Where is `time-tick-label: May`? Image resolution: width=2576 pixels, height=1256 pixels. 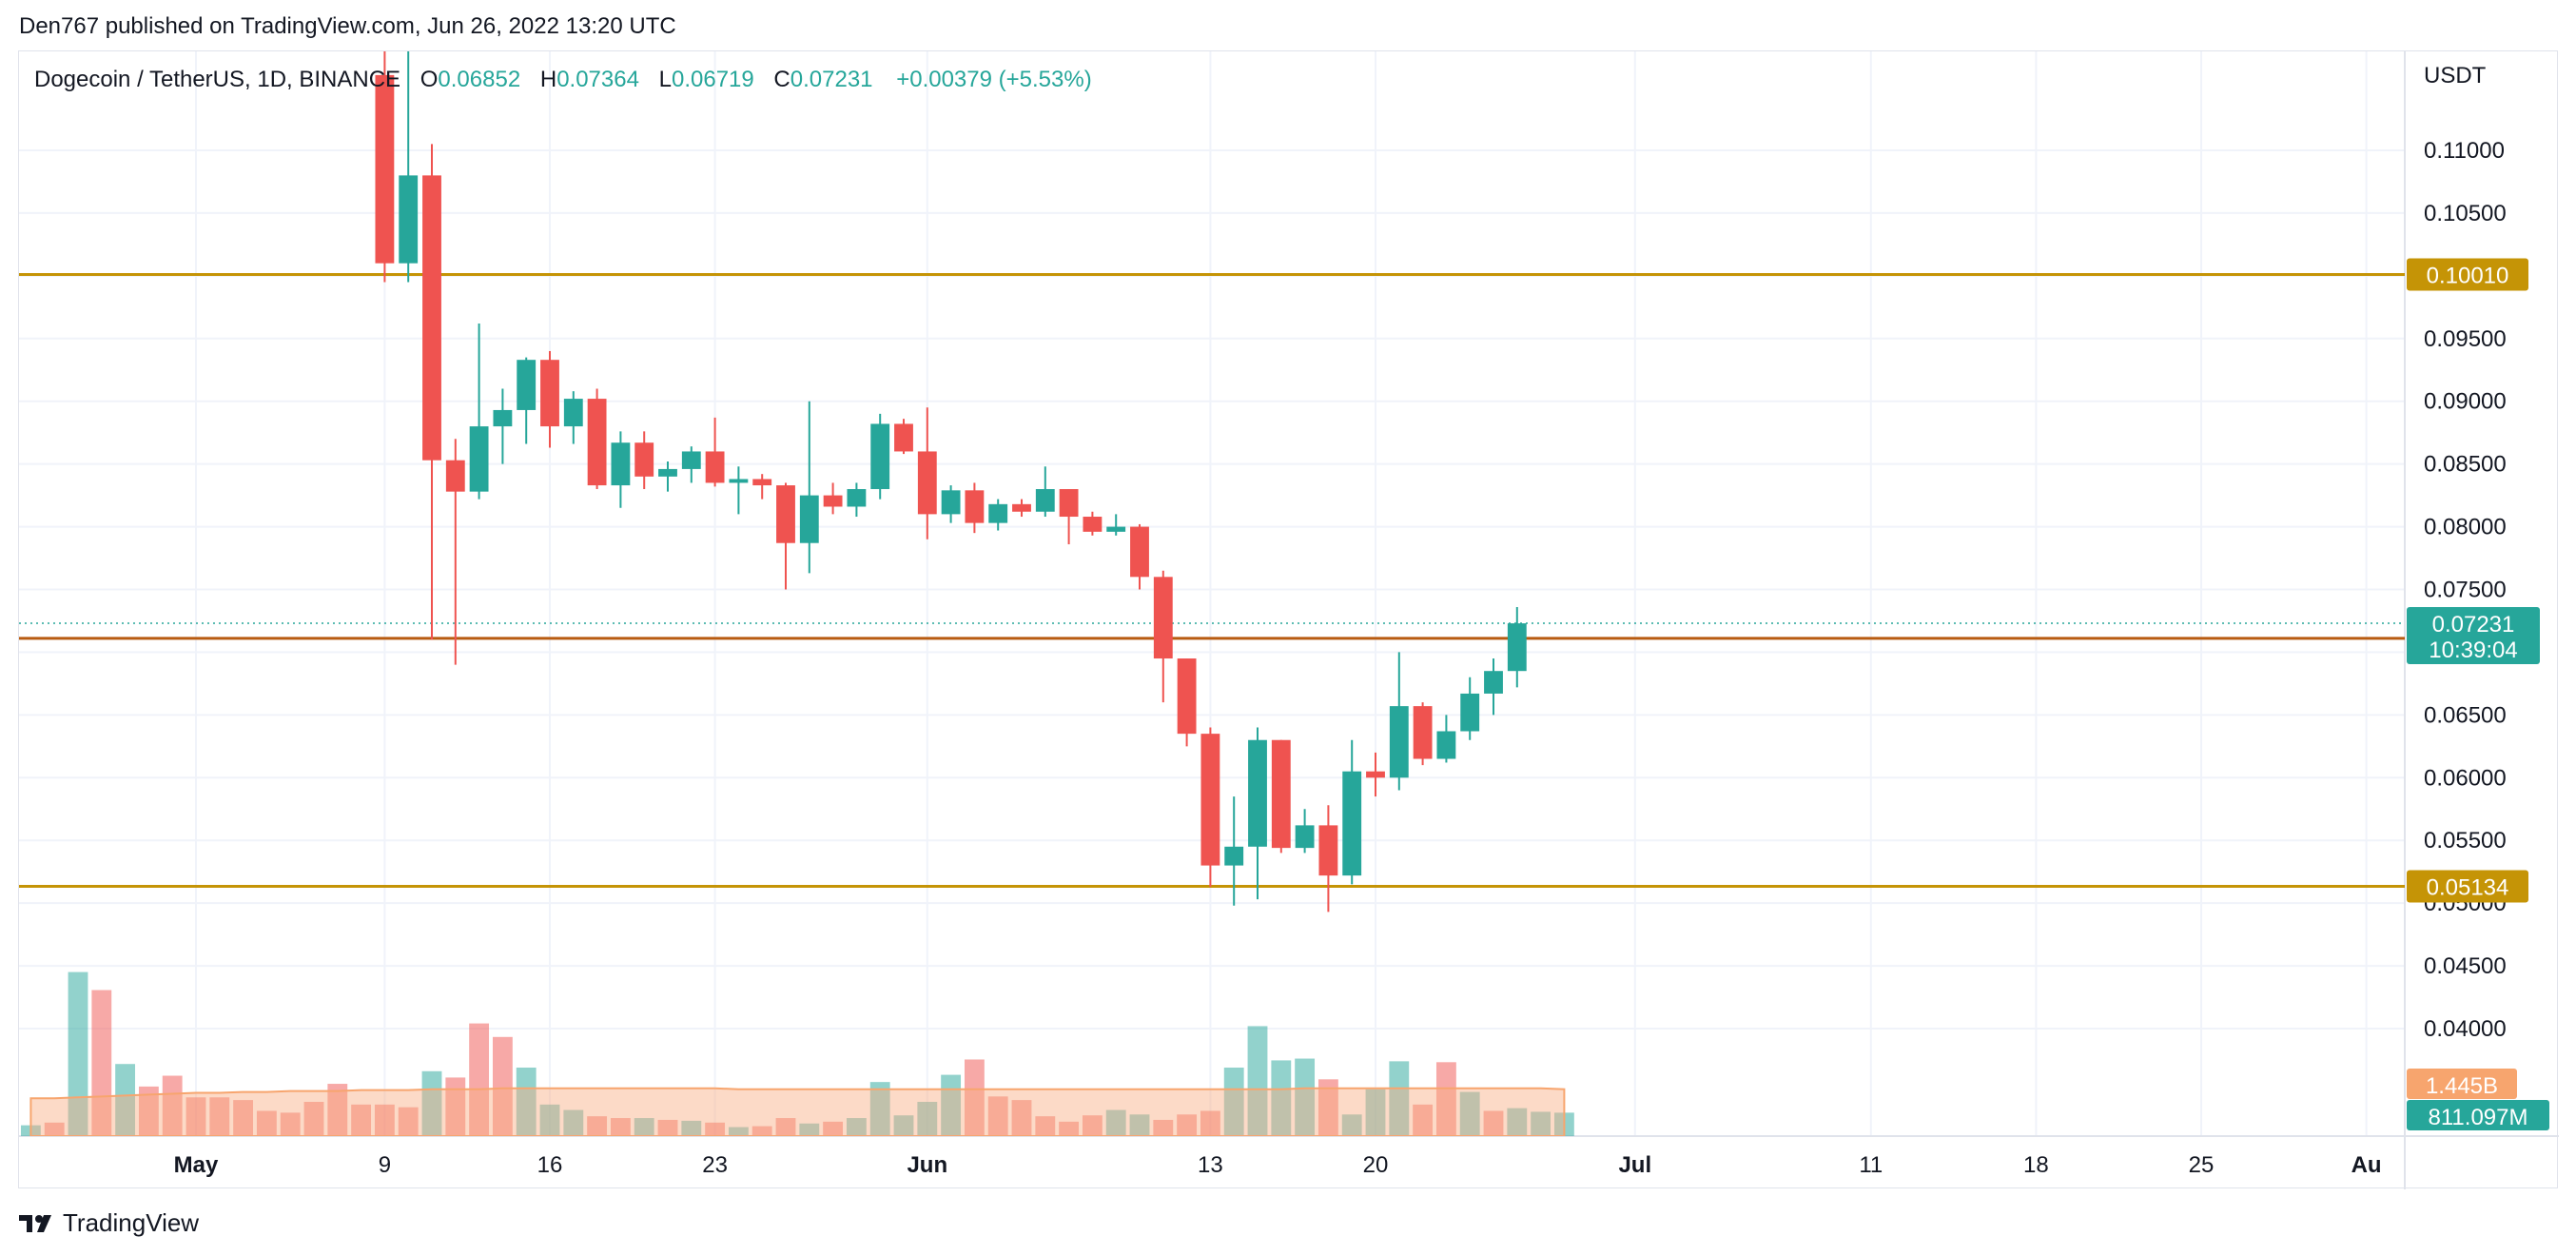
time-tick-label: May is located at coordinates (197, 1165).